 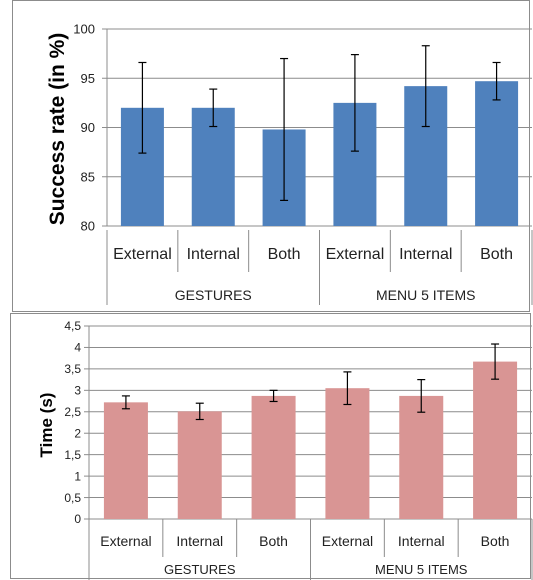 What do you see at coordinates (72, 369) in the screenshot?
I see `y-tick-label: 3,5` at bounding box center [72, 369].